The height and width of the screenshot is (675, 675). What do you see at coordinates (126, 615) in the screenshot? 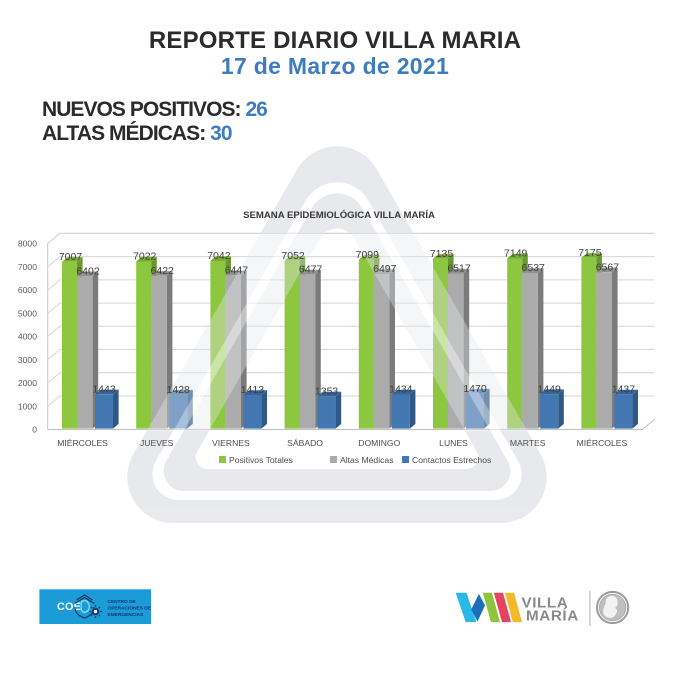
I see `svg-text: EMERGENCIAS` at bounding box center [126, 615].